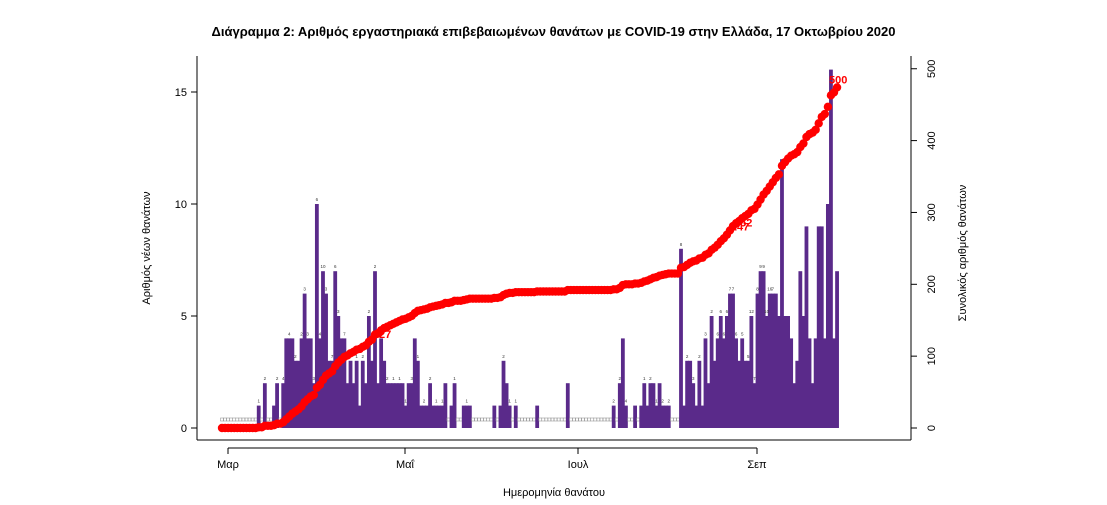 This screenshot has height=505, width=1107. I want to click on bar-count-label: 7, so click(344, 333).